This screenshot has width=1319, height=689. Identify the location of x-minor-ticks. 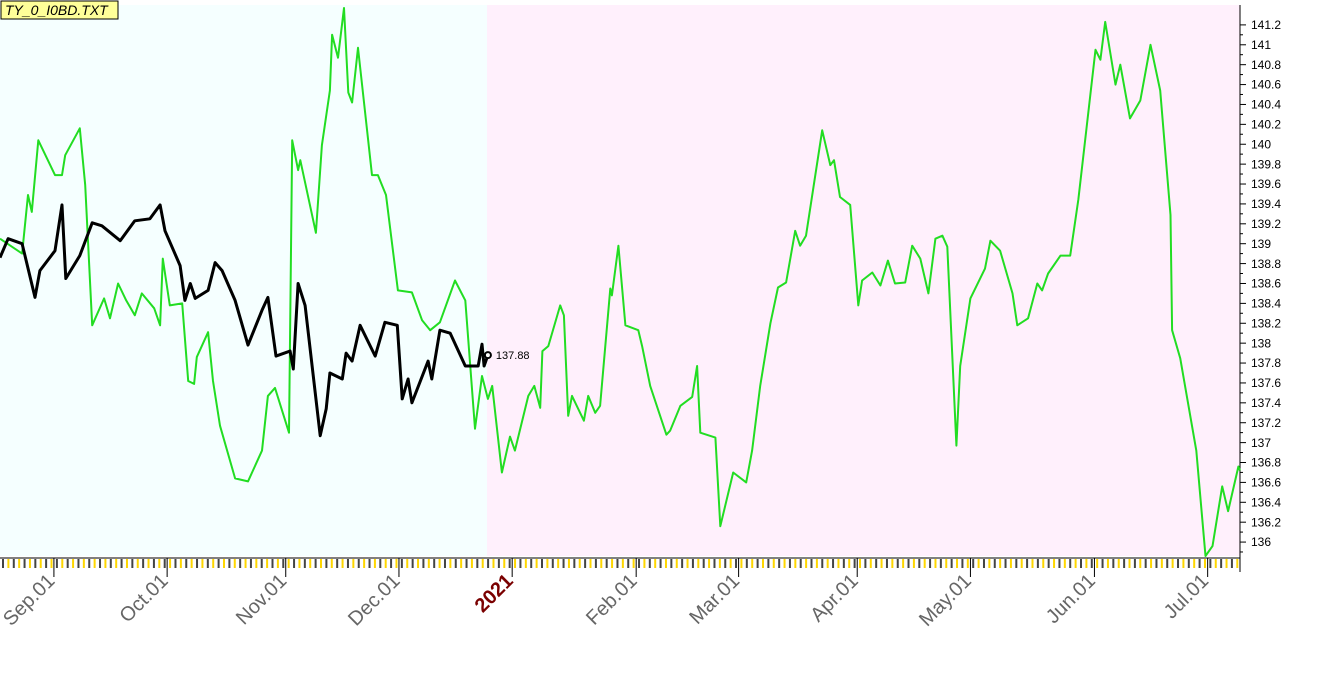
(620, 563).